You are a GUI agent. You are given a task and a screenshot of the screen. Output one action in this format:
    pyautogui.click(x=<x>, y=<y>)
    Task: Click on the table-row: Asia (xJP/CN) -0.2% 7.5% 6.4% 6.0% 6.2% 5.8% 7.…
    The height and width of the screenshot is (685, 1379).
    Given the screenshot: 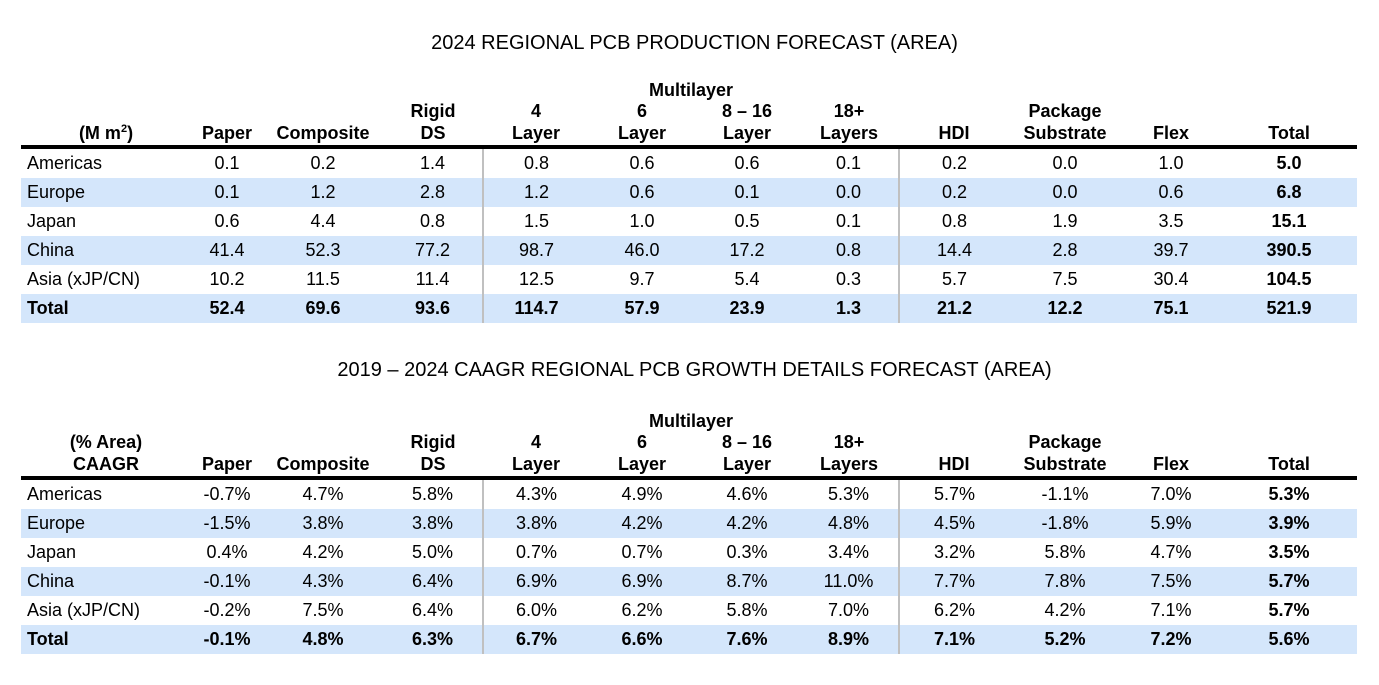 What is the action you would take?
    pyautogui.click(x=689, y=610)
    